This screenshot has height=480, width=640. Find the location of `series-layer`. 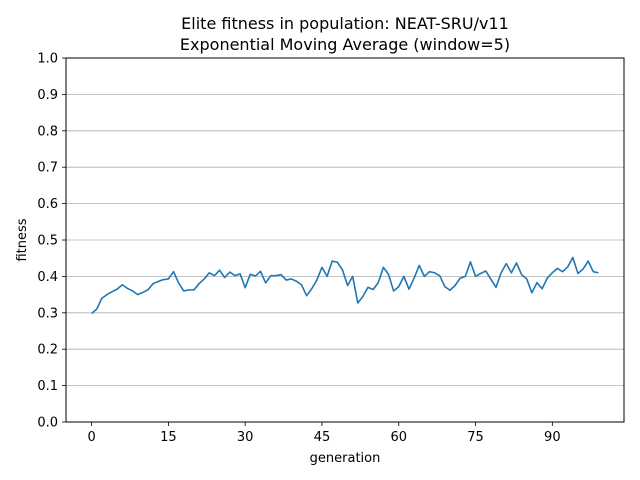

series-layer is located at coordinates (345, 285).